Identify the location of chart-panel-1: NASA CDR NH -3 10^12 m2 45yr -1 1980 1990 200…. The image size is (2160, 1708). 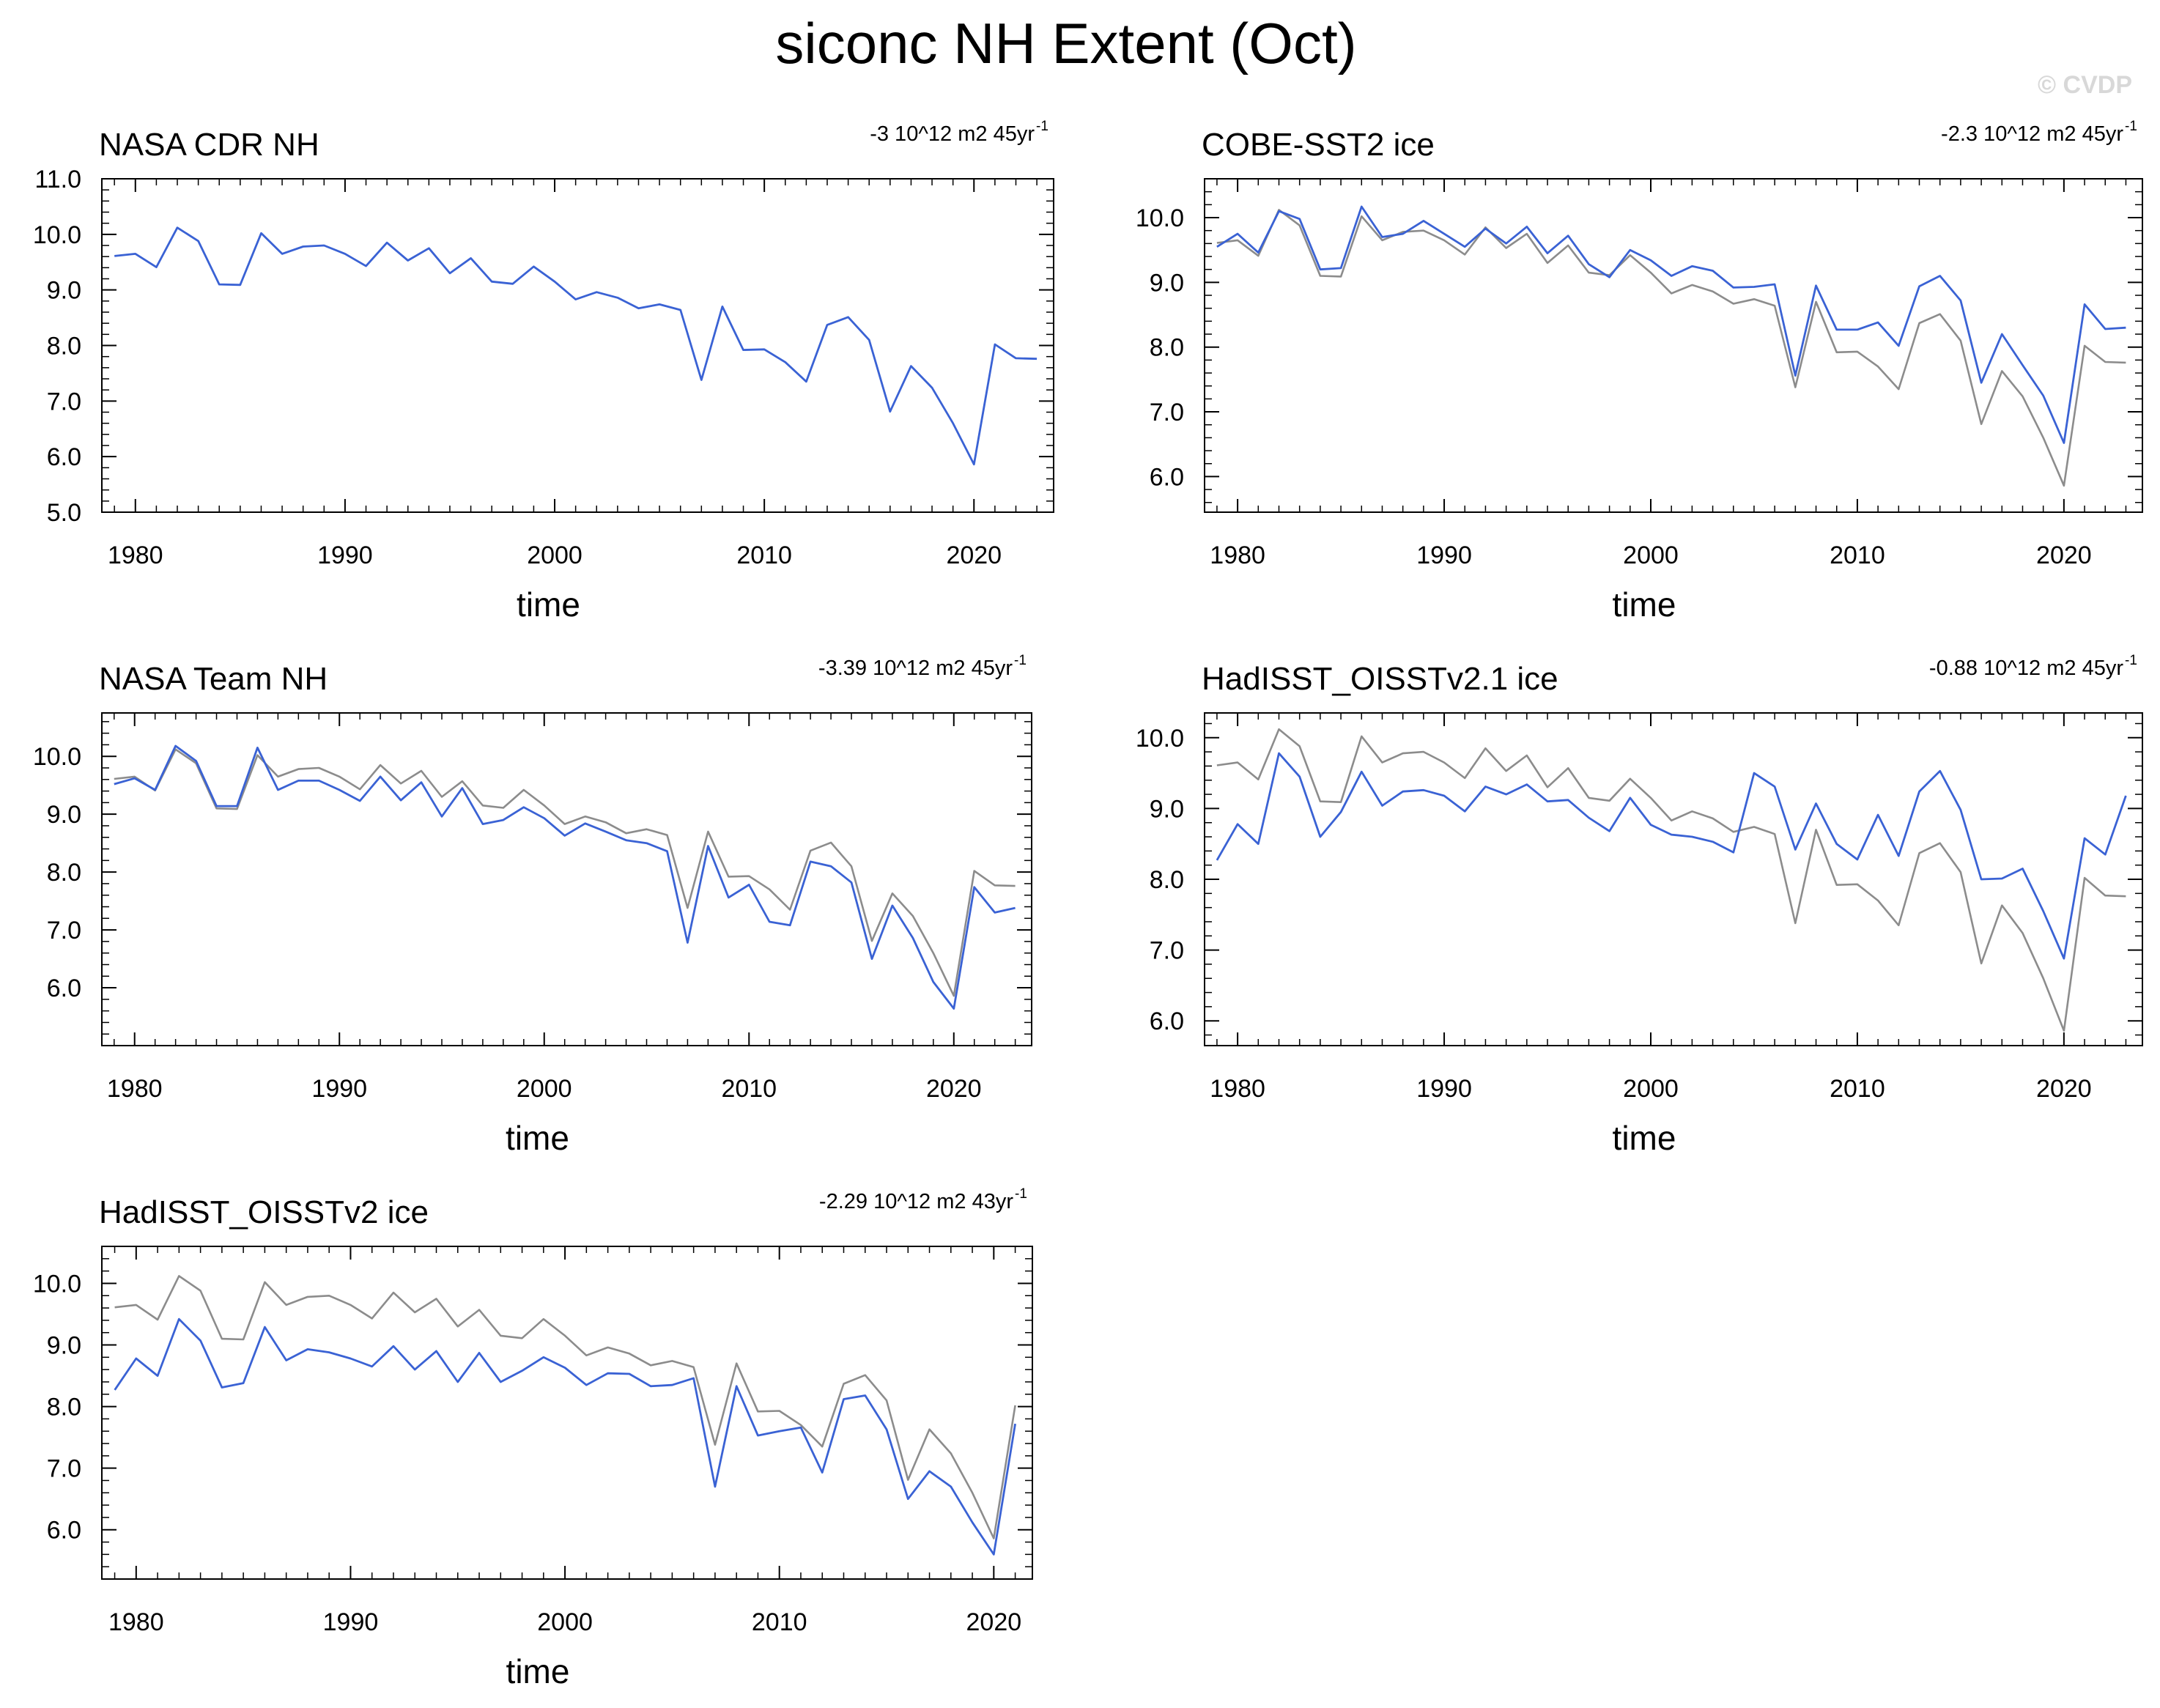
(543, 371).